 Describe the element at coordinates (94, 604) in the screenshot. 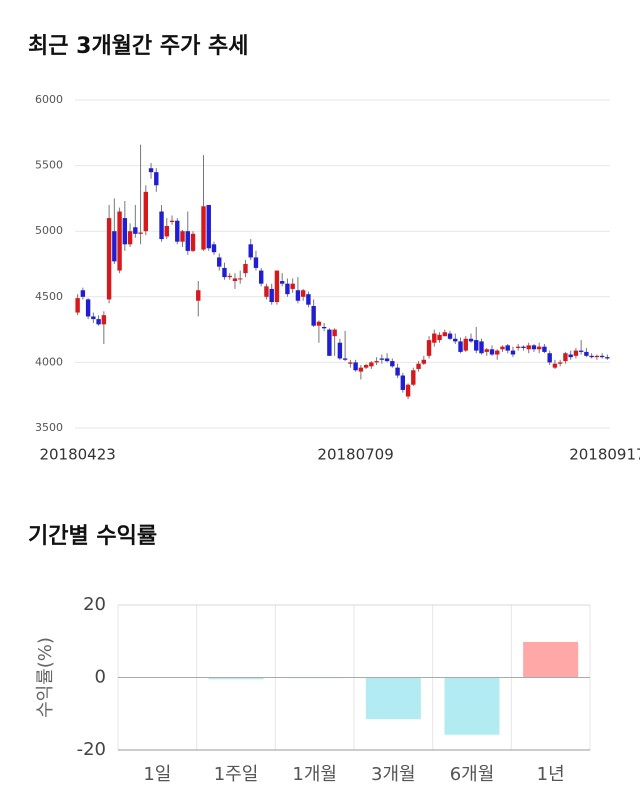

I see `y-tick-label: 20` at that location.